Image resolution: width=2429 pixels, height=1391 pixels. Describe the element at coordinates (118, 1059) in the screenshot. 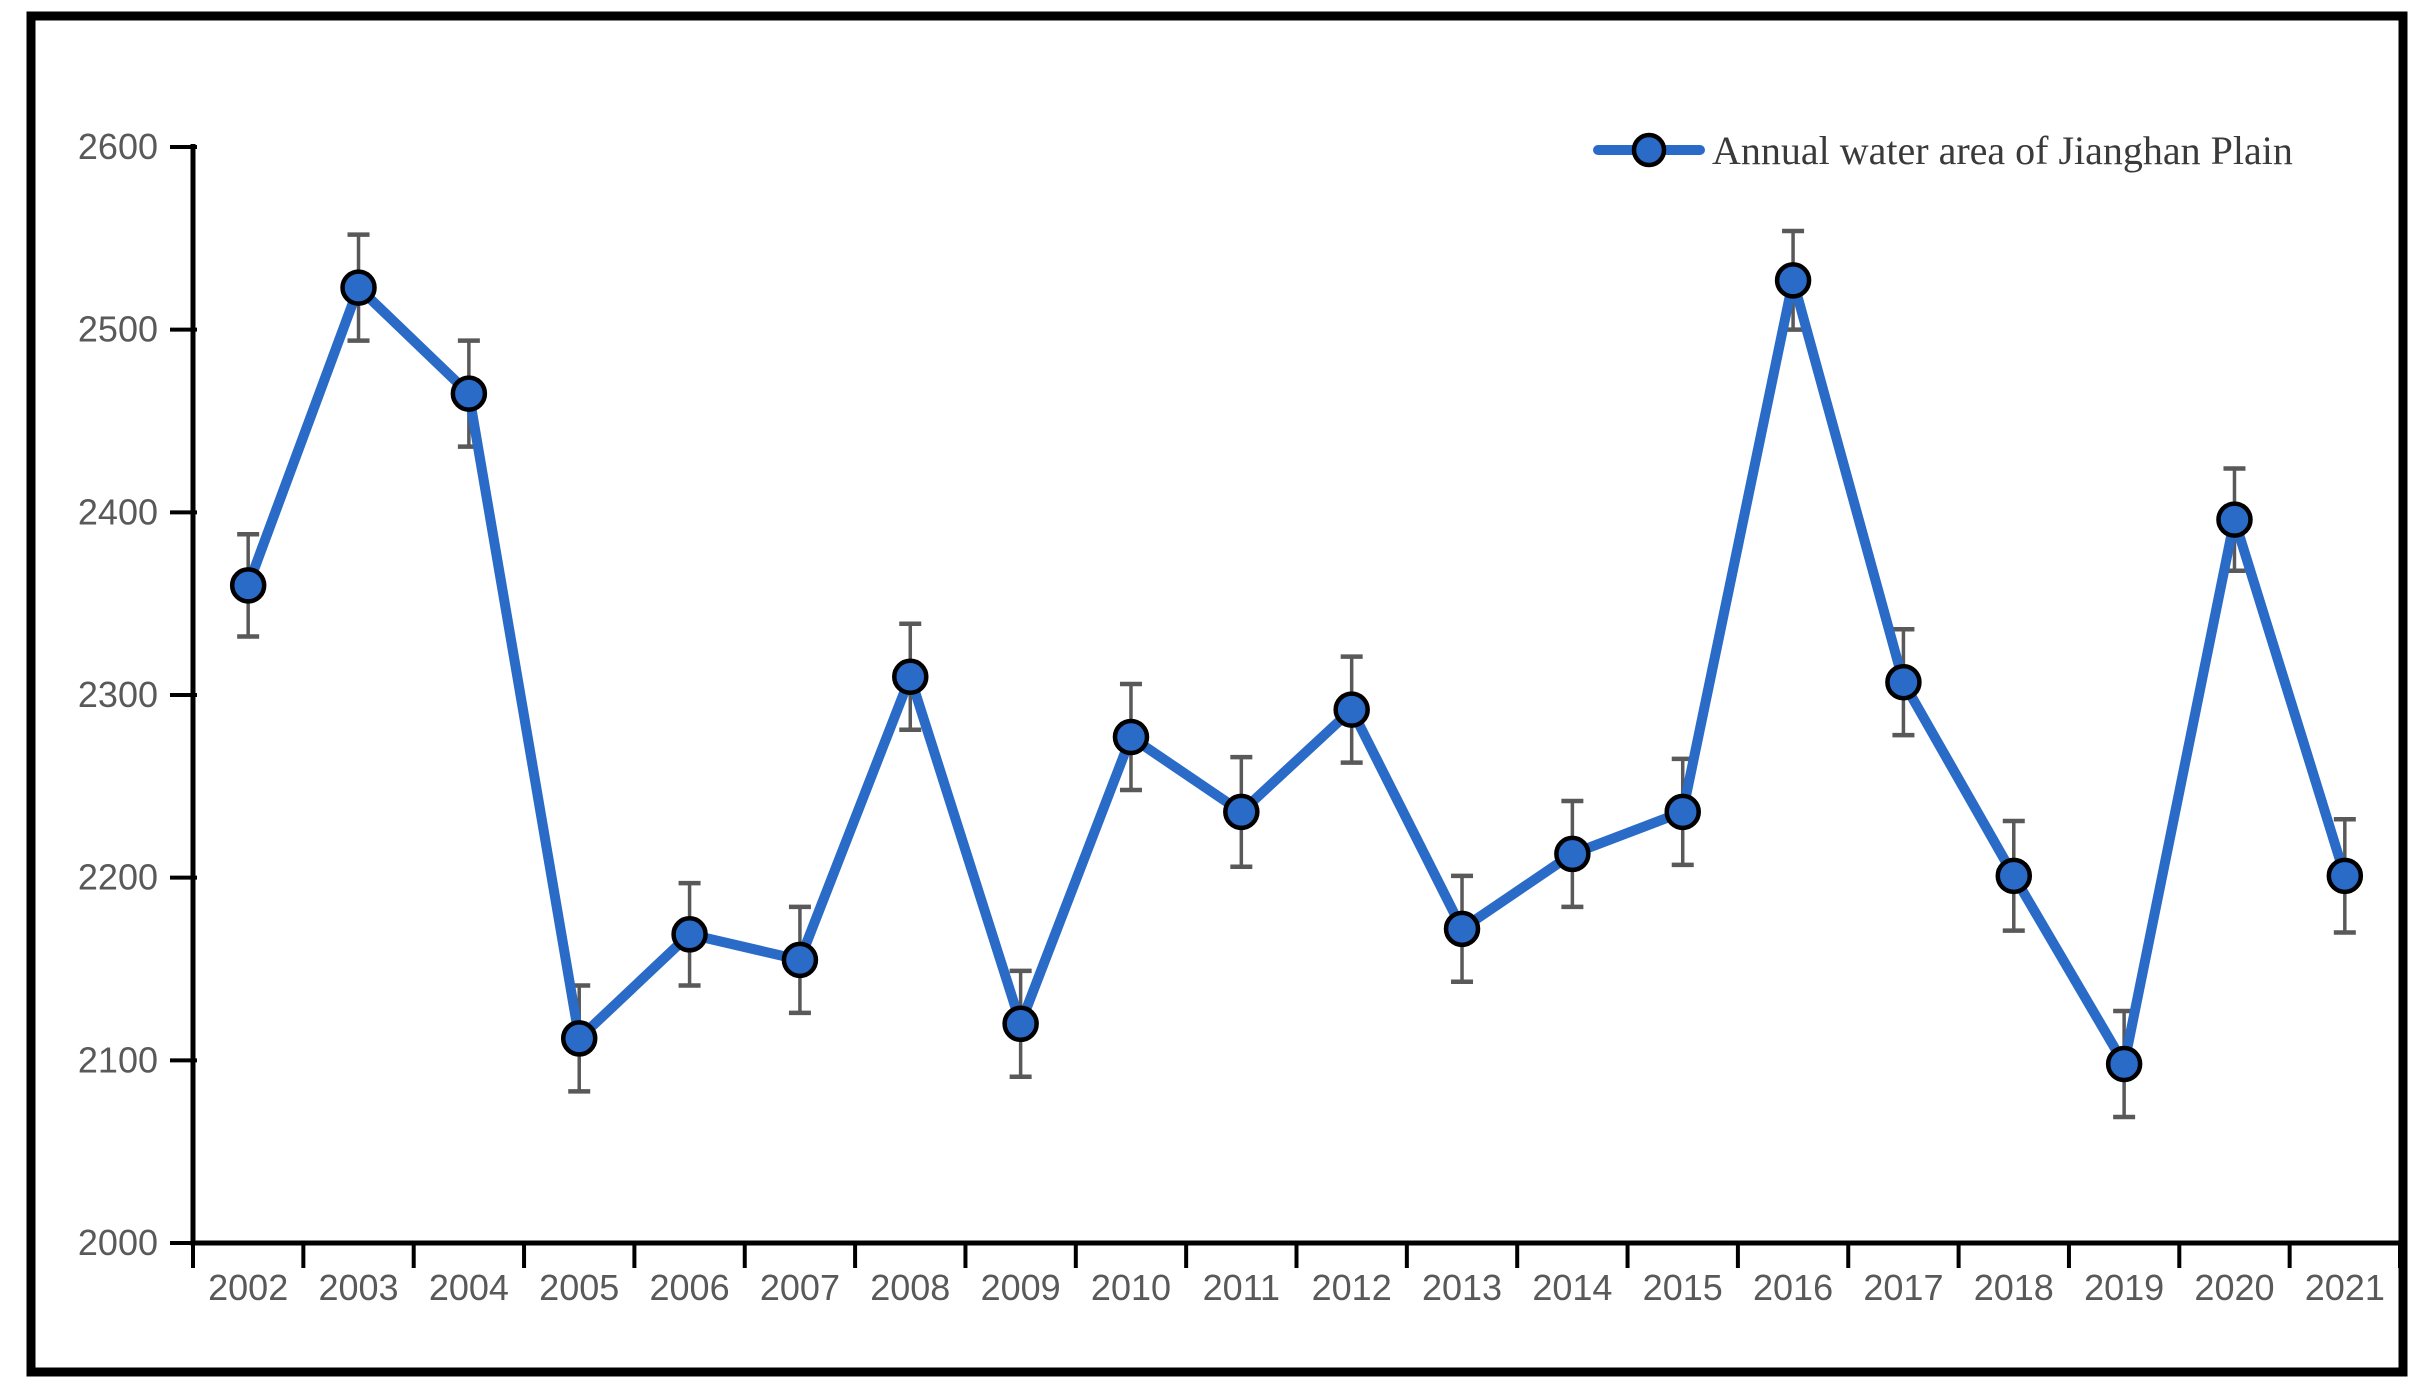

I see `y-tick-label-2100: 2100` at that location.